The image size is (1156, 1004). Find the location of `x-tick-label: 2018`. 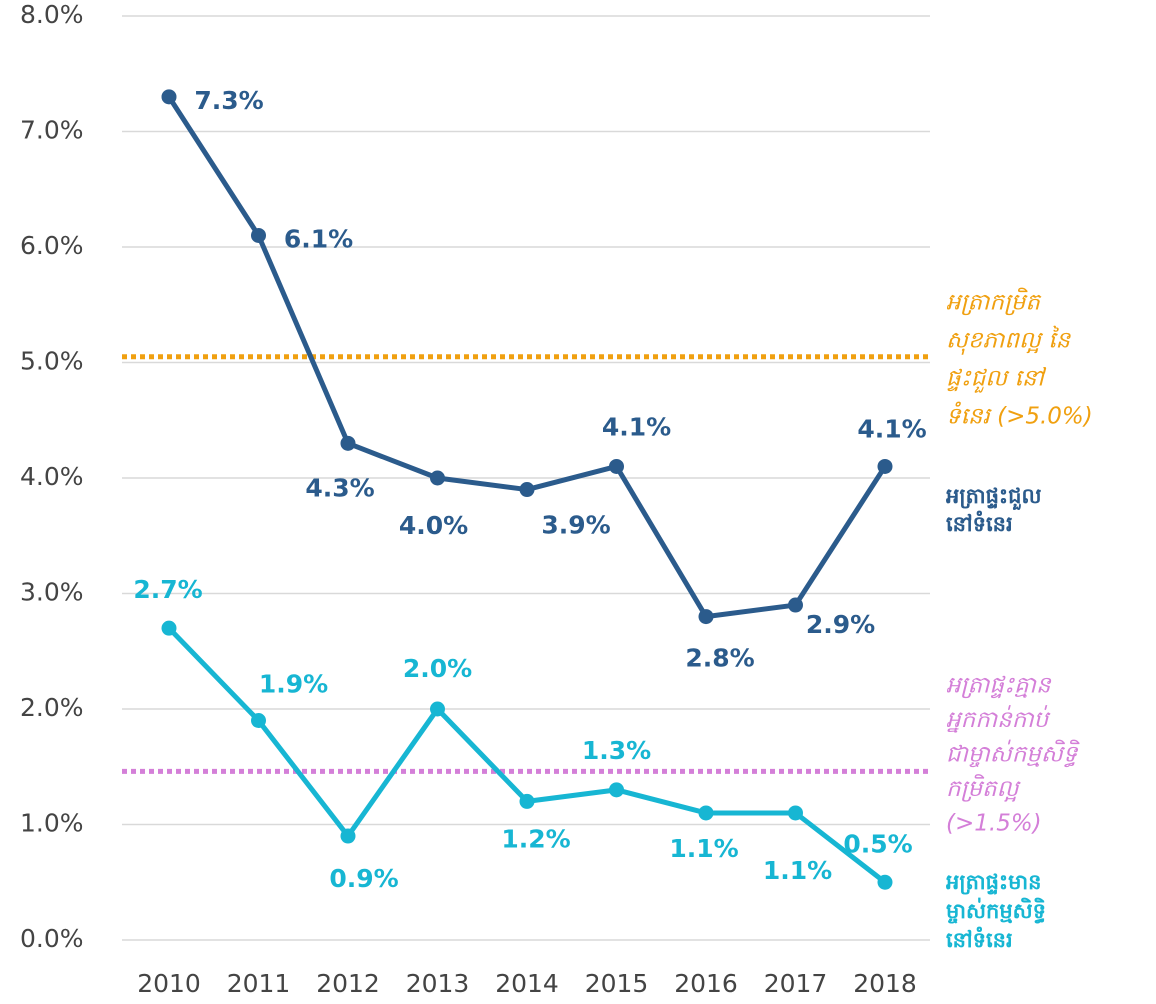

x-tick-label: 2018 is located at coordinates (885, 983).